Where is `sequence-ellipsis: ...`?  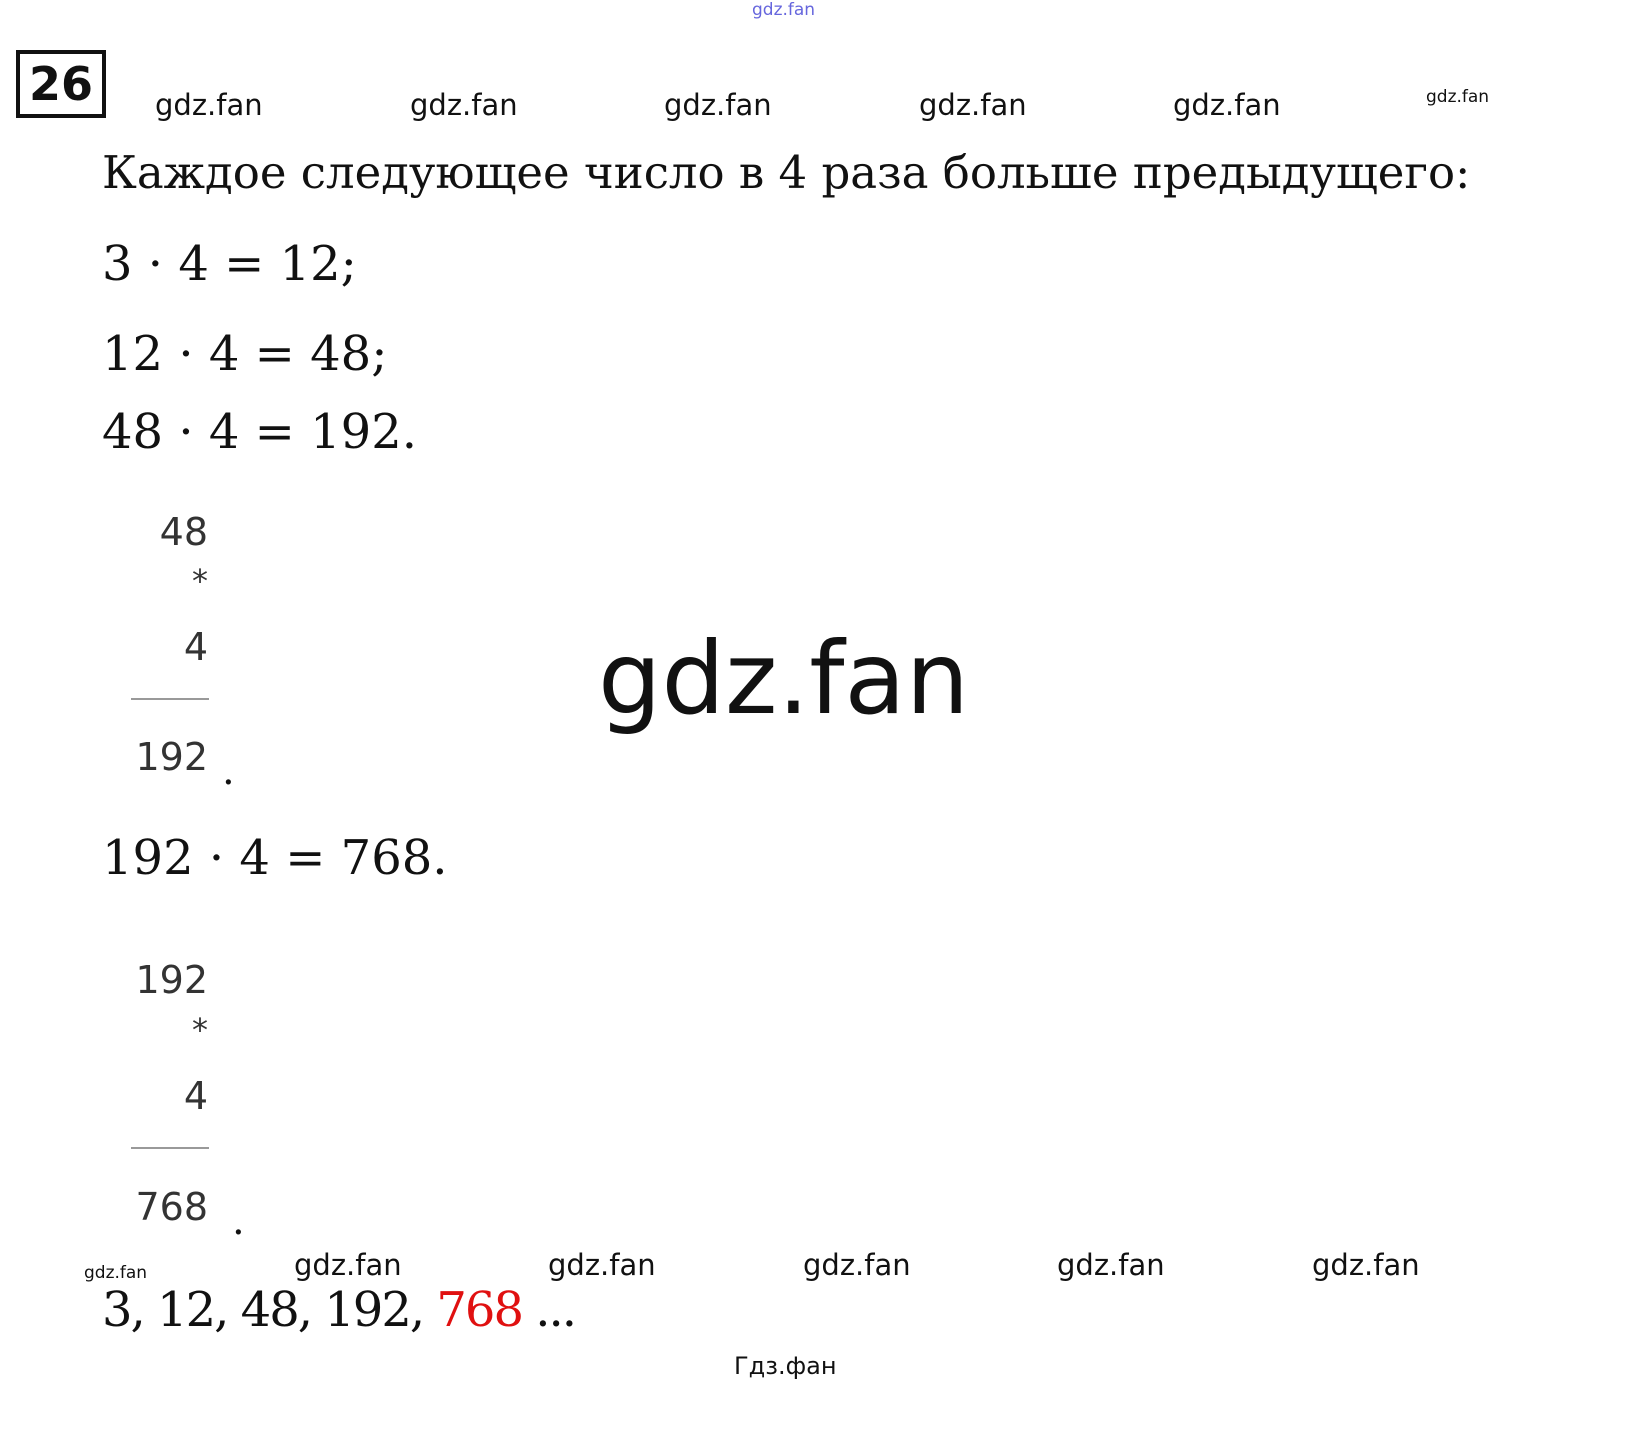
sequence-ellipsis: ... is located at coordinates (549, 1310).